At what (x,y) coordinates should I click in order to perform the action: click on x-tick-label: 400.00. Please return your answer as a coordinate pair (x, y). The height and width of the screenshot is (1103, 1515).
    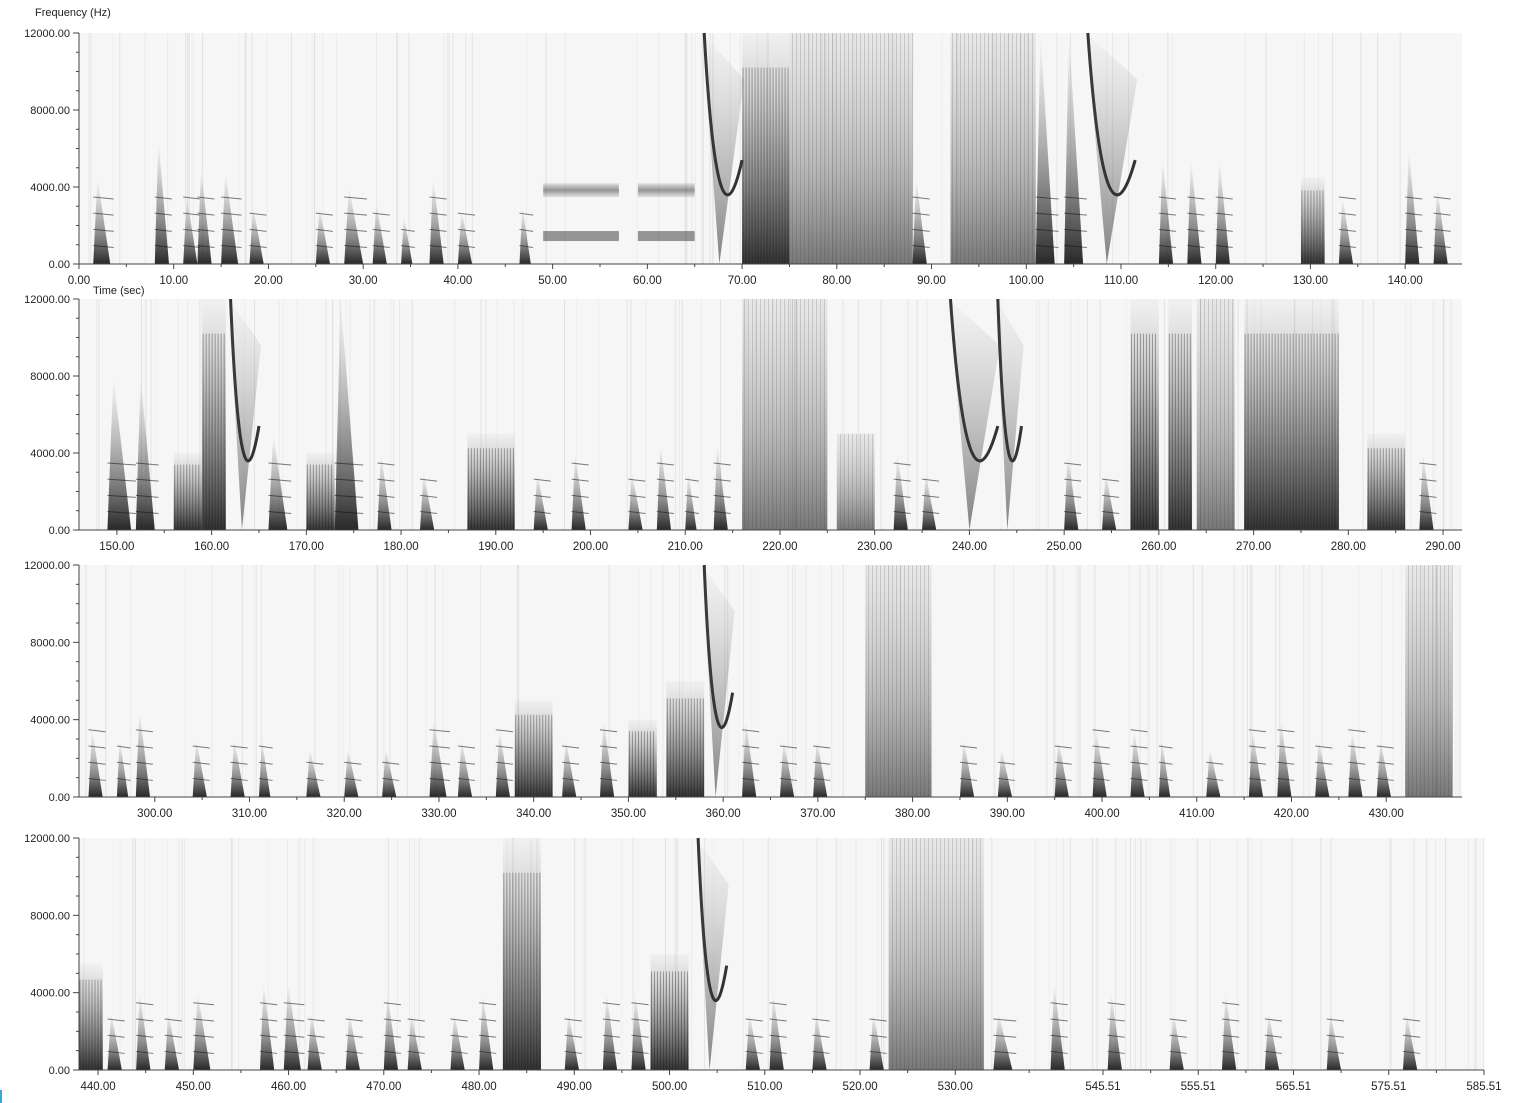
    Looking at the image, I should click on (1101, 814).